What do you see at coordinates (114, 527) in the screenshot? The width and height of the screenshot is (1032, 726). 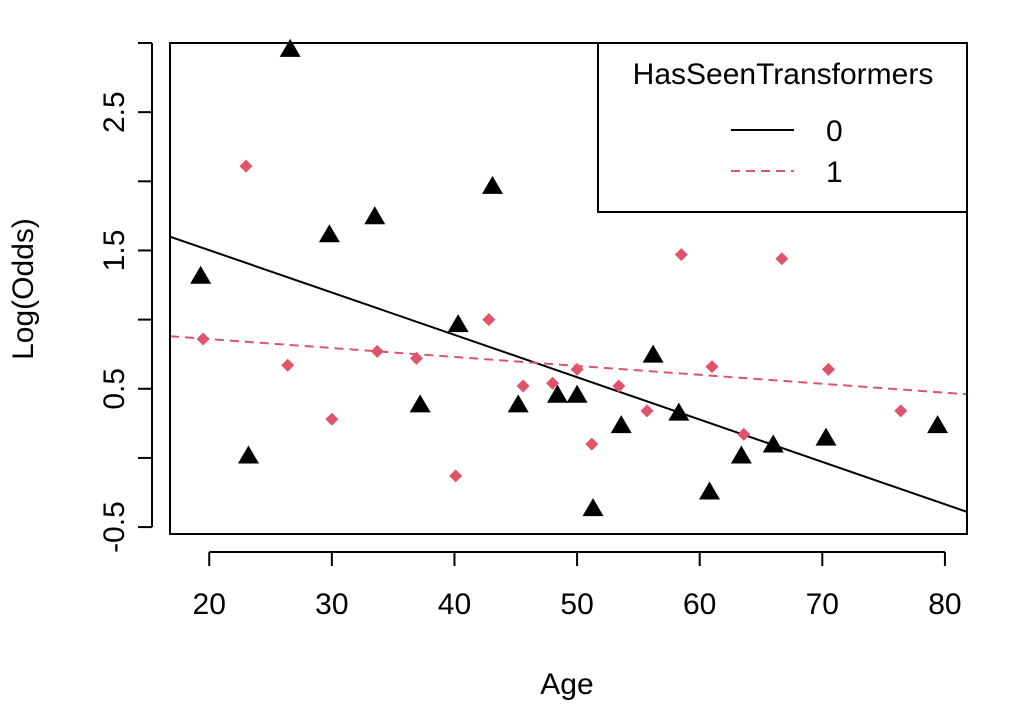 I see `y-tick-label-0: -0.5` at bounding box center [114, 527].